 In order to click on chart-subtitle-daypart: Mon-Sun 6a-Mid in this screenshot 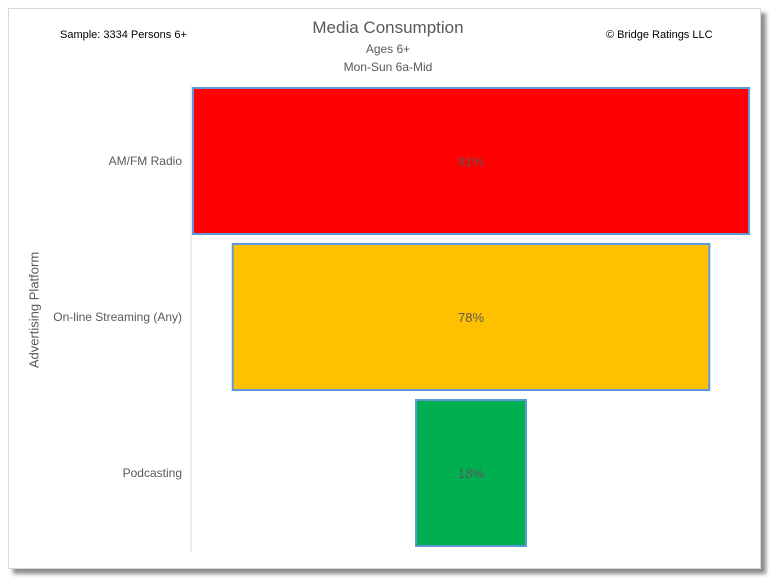, I will do `click(388, 67)`.